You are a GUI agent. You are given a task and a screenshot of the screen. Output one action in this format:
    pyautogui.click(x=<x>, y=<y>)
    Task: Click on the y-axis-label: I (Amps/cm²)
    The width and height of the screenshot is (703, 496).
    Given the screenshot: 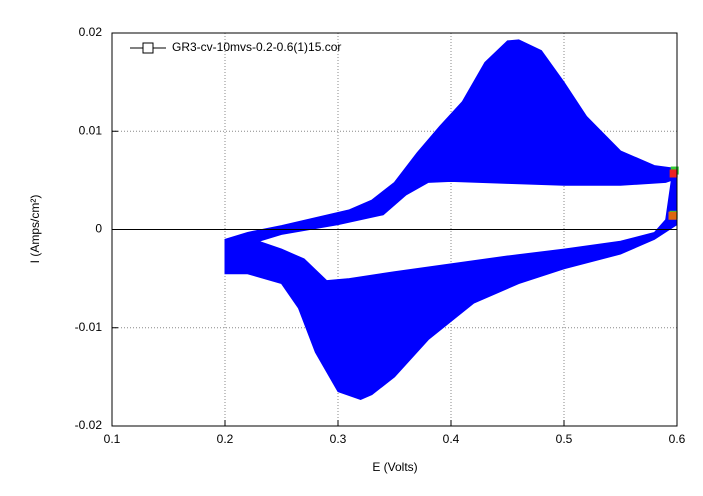 What is the action you would take?
    pyautogui.click(x=35, y=229)
    